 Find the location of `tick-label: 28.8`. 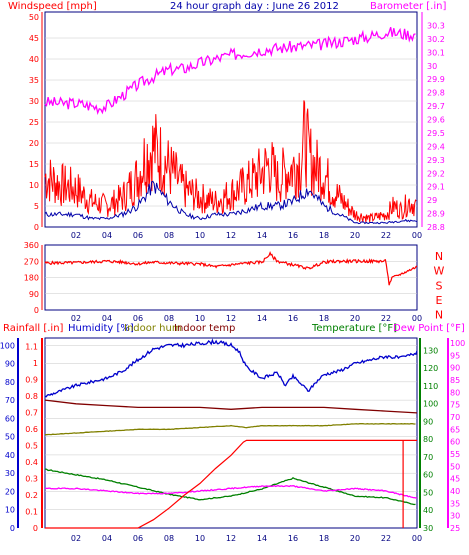

tick-label: 28.8 is located at coordinates (436, 227).